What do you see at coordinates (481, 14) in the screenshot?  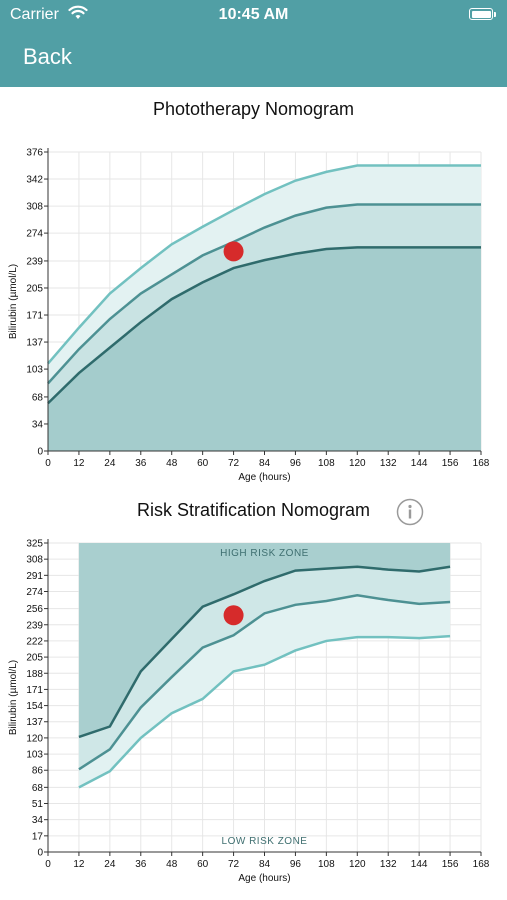 I see `battery-icon` at bounding box center [481, 14].